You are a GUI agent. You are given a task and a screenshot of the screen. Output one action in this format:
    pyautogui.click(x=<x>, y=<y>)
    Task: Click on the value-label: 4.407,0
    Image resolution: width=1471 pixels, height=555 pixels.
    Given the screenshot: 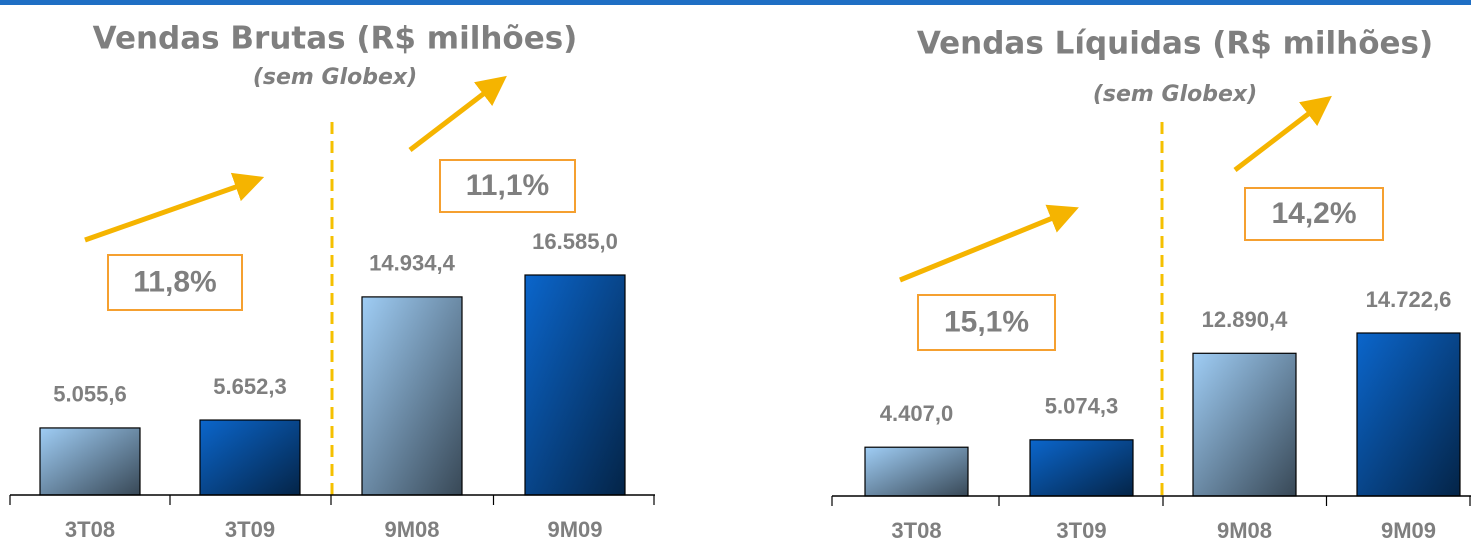 What is the action you would take?
    pyautogui.click(x=916, y=413)
    